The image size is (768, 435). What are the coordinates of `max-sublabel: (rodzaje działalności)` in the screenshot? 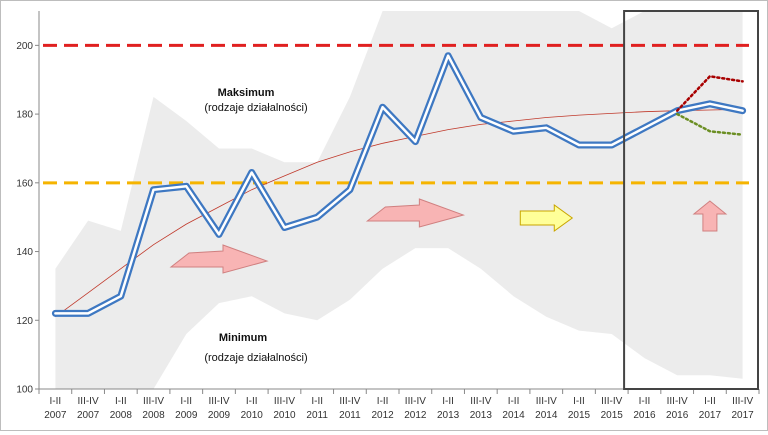 It's located at (255, 108).